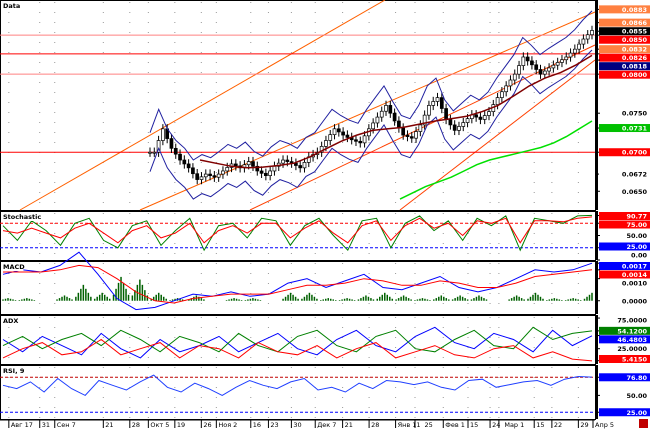 The width and height of the screenshot is (650, 429). What do you see at coordinates (635, 284) in the screenshot?
I see `axis-label: 0.0010` at bounding box center [635, 284].